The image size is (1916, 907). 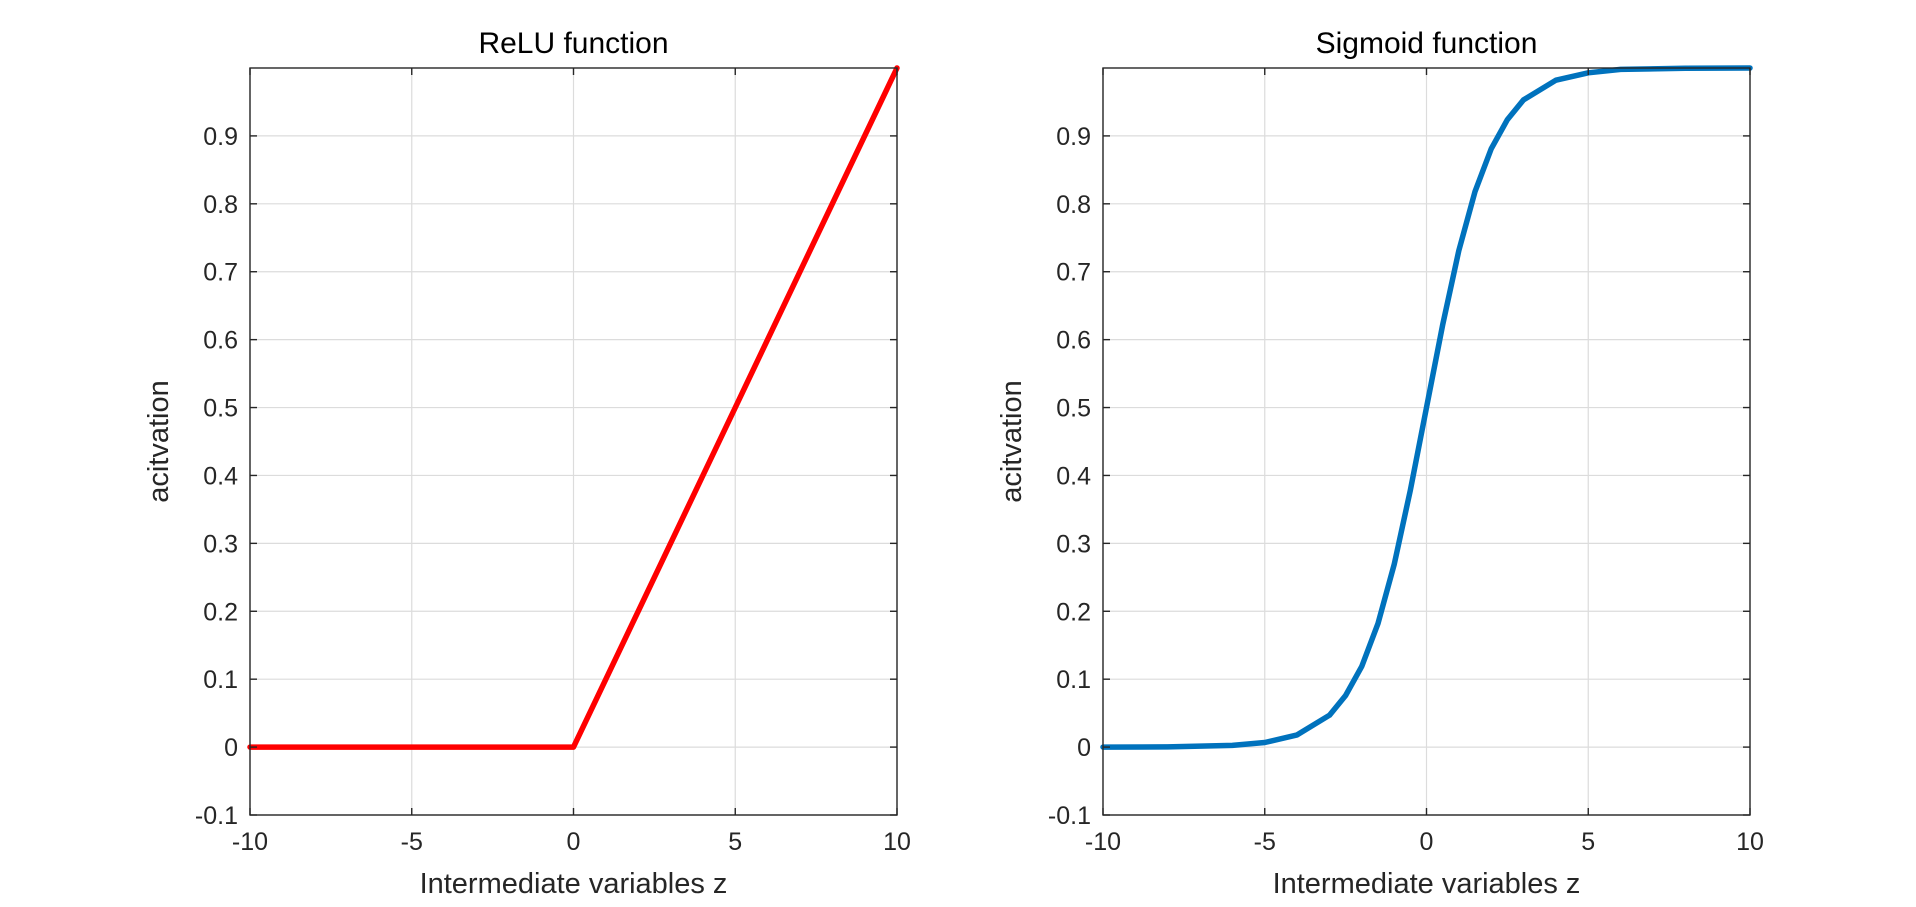 I want to click on sigmoid-y-tick-labels: -0.1 0 0.1 0.2 0.3 0.4 0.5 0.6 0.7 0.8 0.9, so click(x=1069, y=476).